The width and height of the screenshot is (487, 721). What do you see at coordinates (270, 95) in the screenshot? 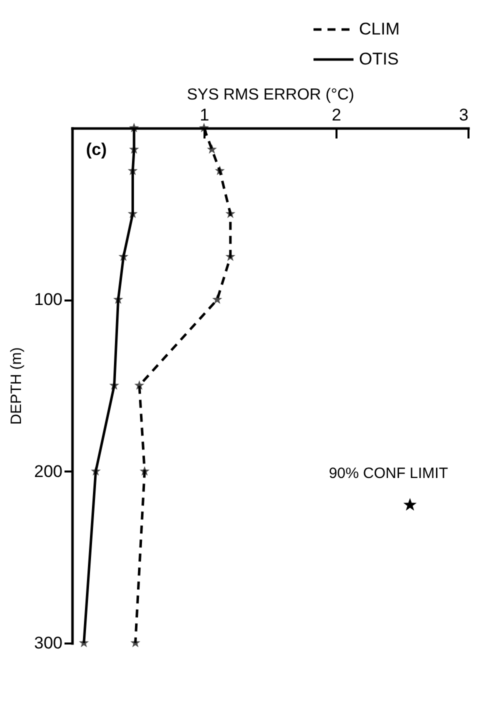
I see `x-axis-title: SYS RMS ERROR (°C)` at bounding box center [270, 95].